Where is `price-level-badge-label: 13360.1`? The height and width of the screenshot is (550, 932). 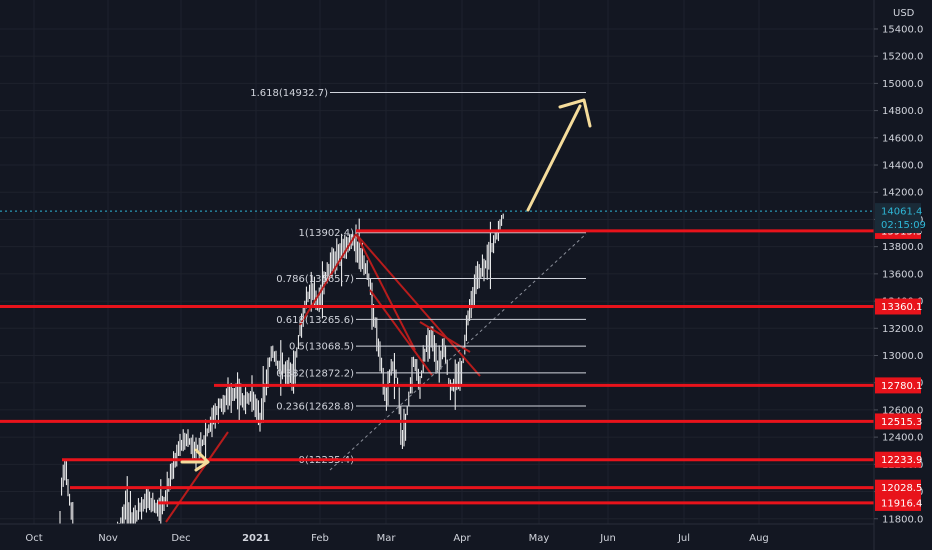 price-level-badge-label: 13360.1 is located at coordinates (901, 307).